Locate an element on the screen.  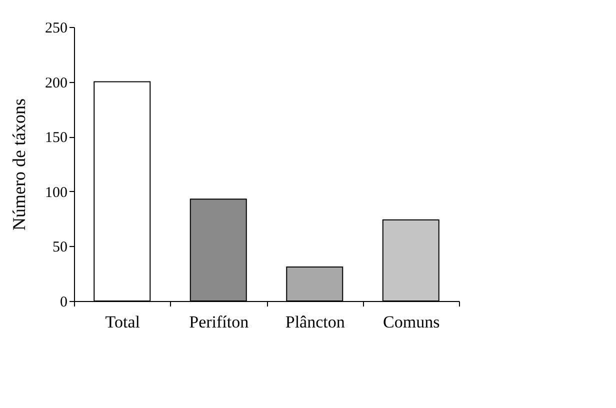
y-tick-label: 100 is located at coordinates (56, 192).